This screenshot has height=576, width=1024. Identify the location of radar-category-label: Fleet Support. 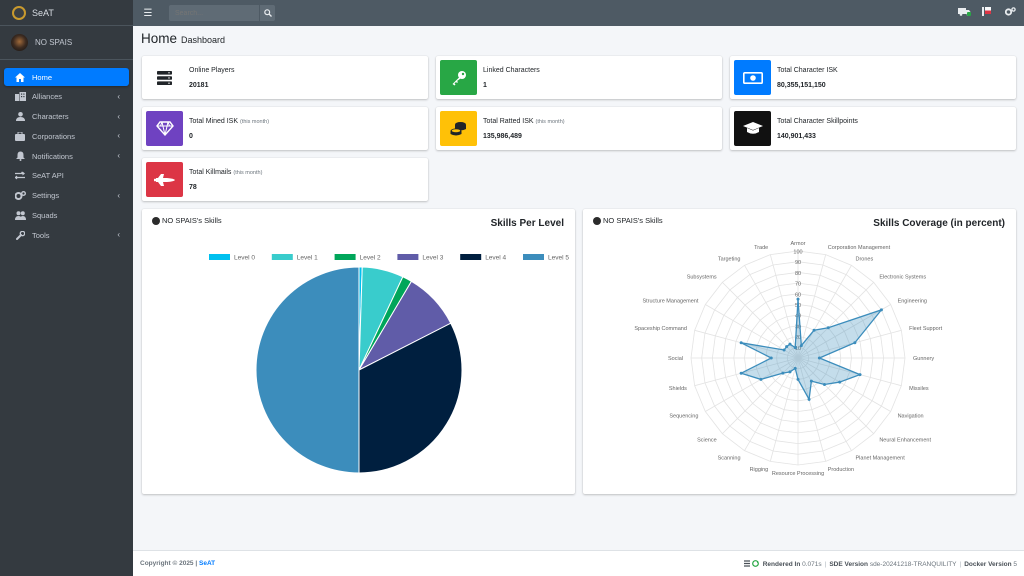
(925, 329).